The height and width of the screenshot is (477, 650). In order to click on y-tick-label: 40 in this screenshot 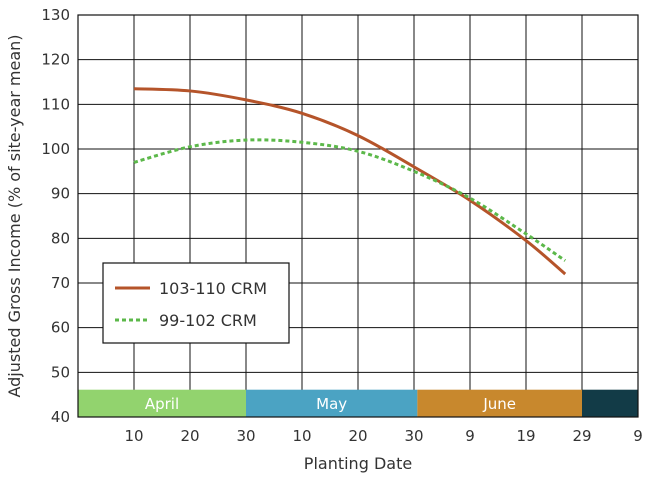, I will do `click(60, 417)`.